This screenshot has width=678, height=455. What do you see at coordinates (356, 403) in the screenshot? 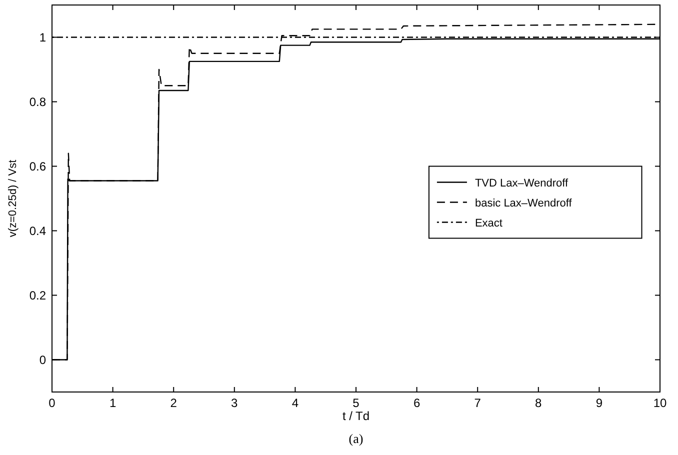
I see `x-tick-label: 5` at bounding box center [356, 403].